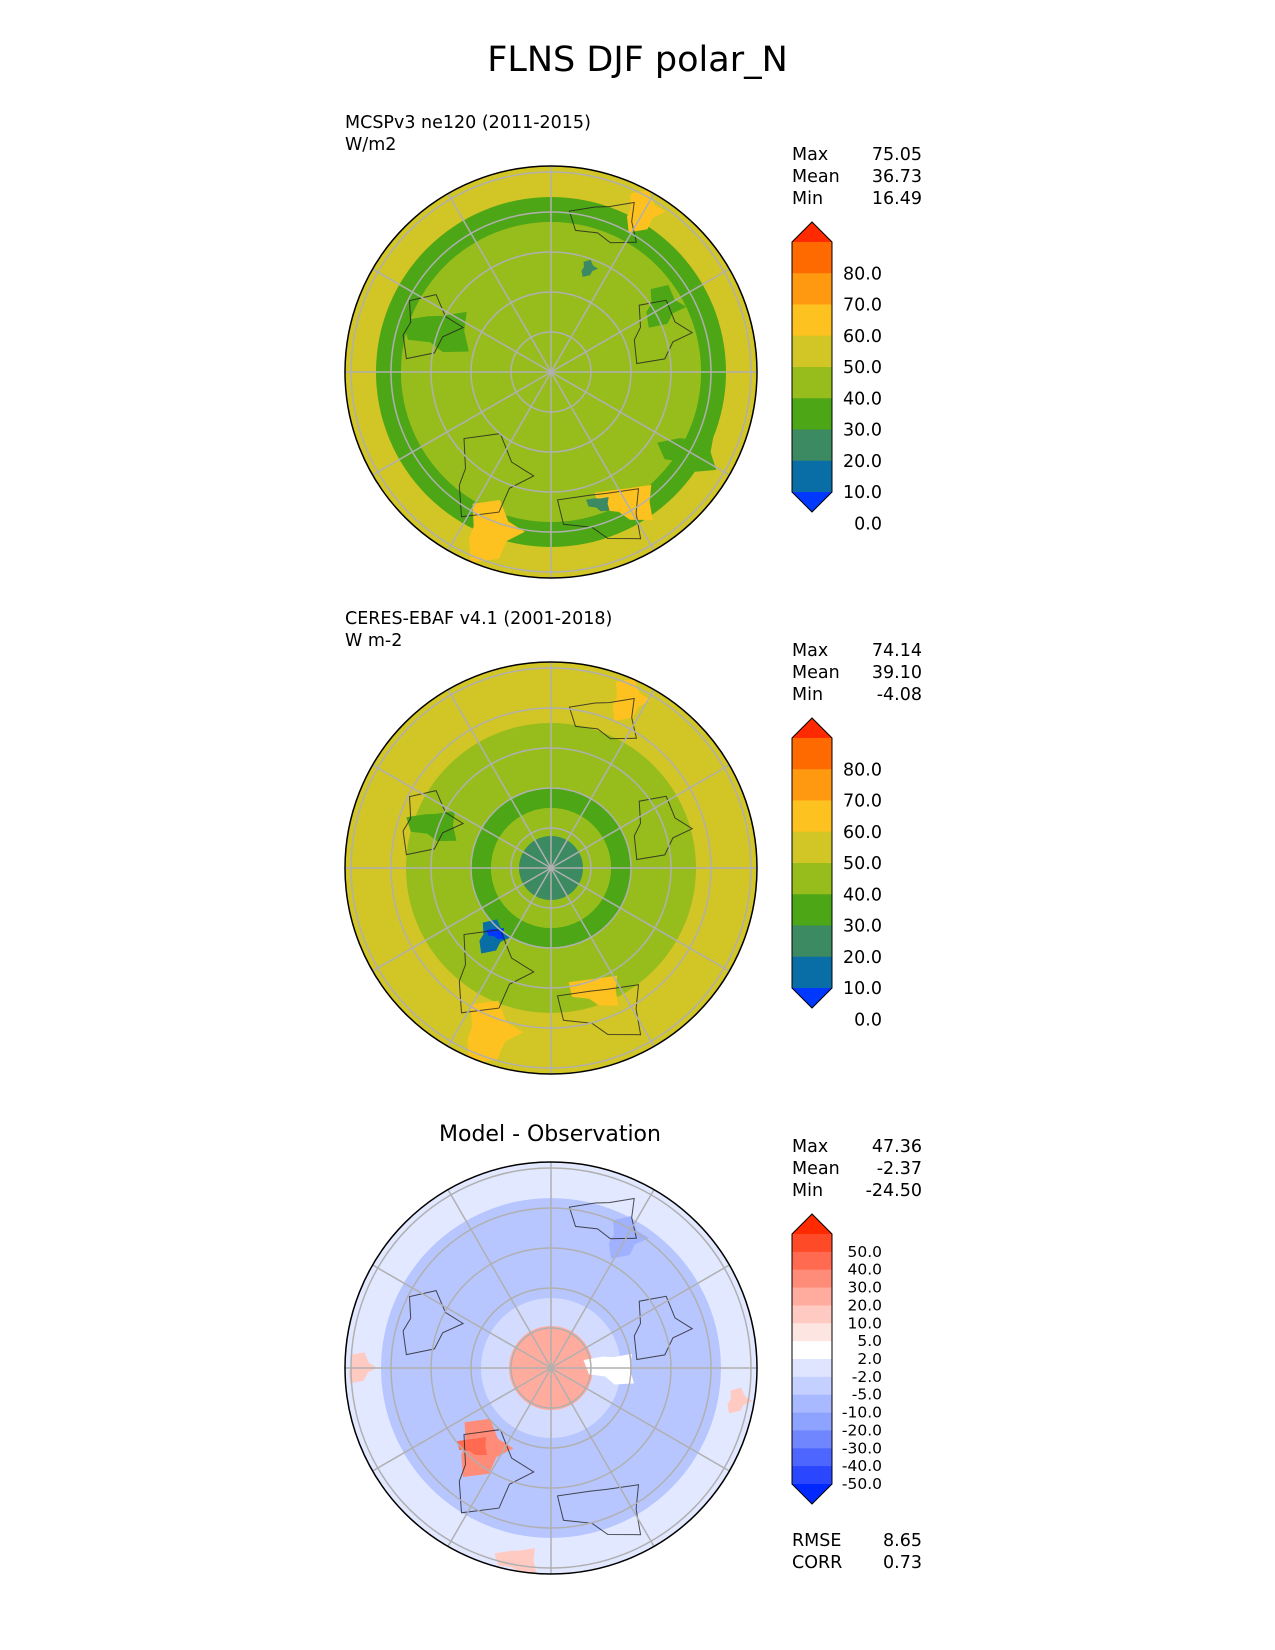 The height and width of the screenshot is (1650, 1275). Describe the element at coordinates (857, 177) in the screenshot. I see `panel1-stats: Max 75.05 Mean 36.73 Min 16.49` at that location.